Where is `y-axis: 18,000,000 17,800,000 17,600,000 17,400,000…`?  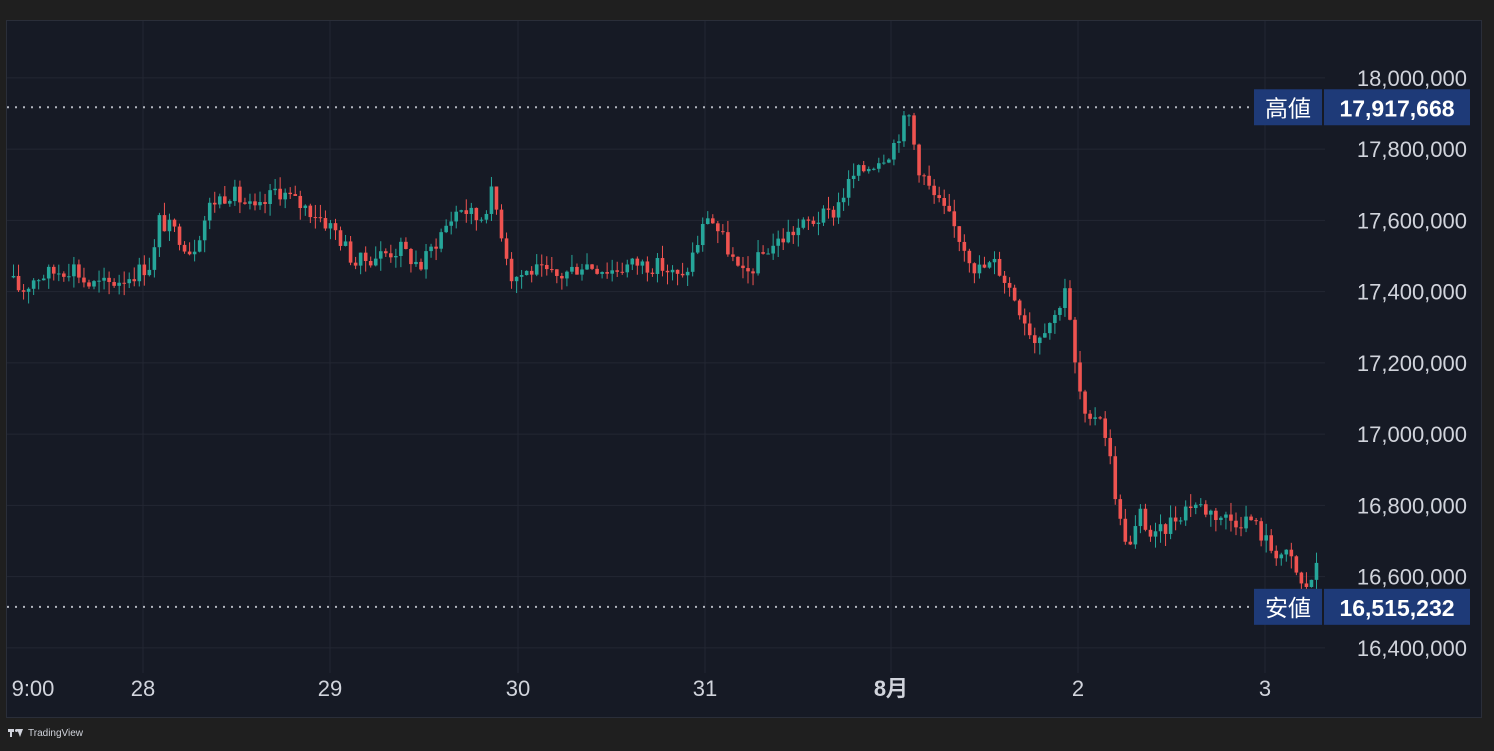
y-axis: 18,000,000 17,800,000 17,600,000 17,400,000… is located at coordinates (1412, 363).